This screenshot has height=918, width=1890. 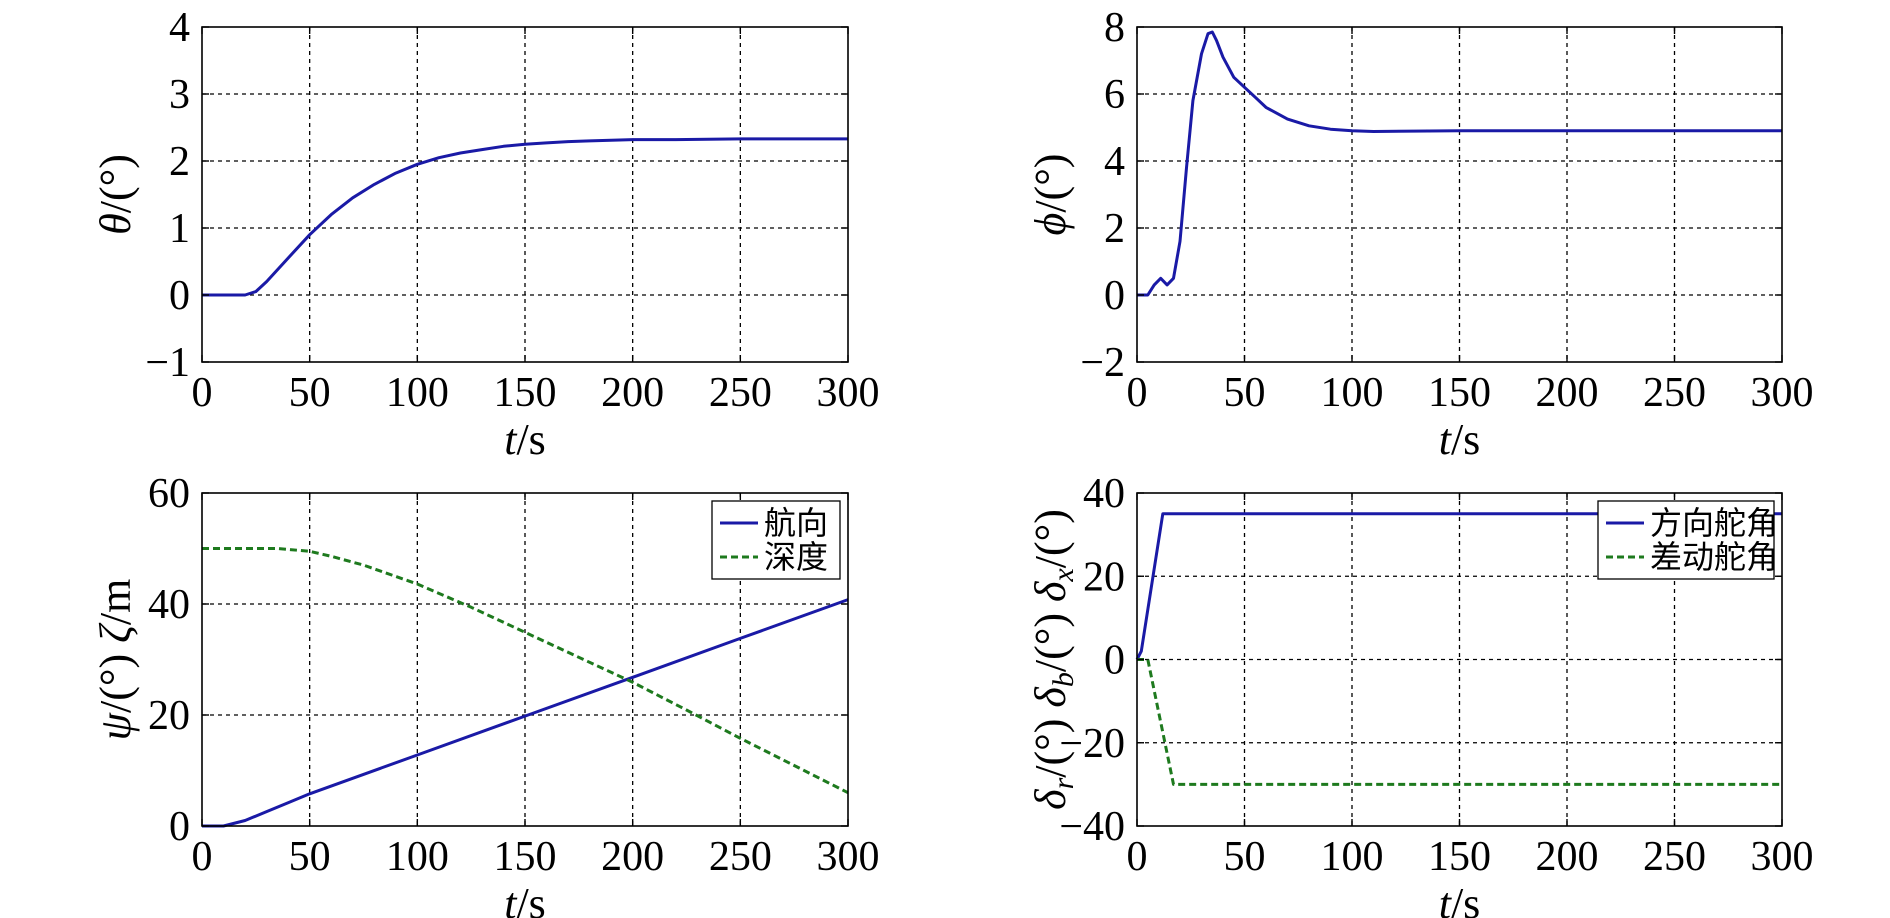 What do you see at coordinates (115, 632) in the screenshot?
I see `y-axis-symbol-2: ζ` at bounding box center [115, 632].